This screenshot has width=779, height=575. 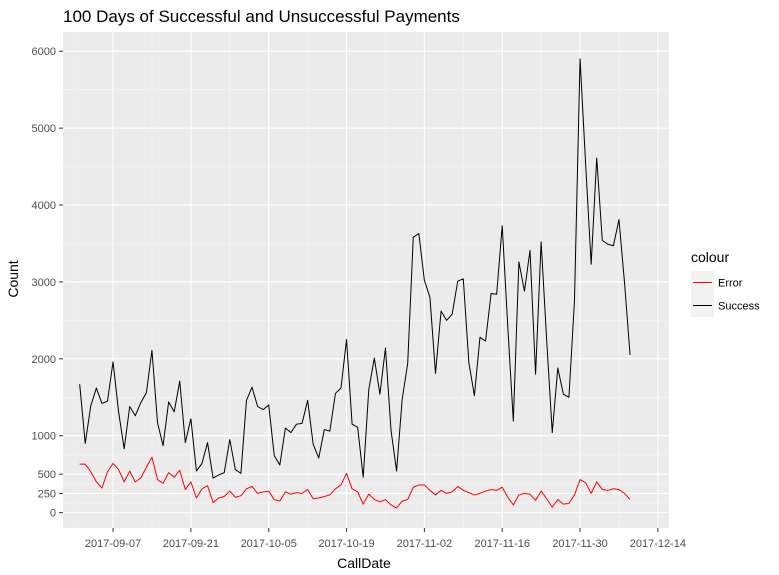 What do you see at coordinates (44, 360) in the screenshot?
I see `y-tick-label: 2000` at bounding box center [44, 360].